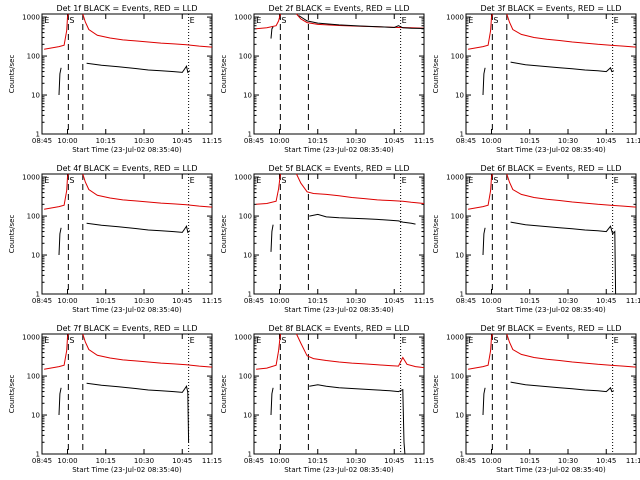 Image resolution: width=640 pixels, height=480 pixels. I want to click on chart-title: Det 5f BLACK = Events, RED = LLD, so click(338, 168).